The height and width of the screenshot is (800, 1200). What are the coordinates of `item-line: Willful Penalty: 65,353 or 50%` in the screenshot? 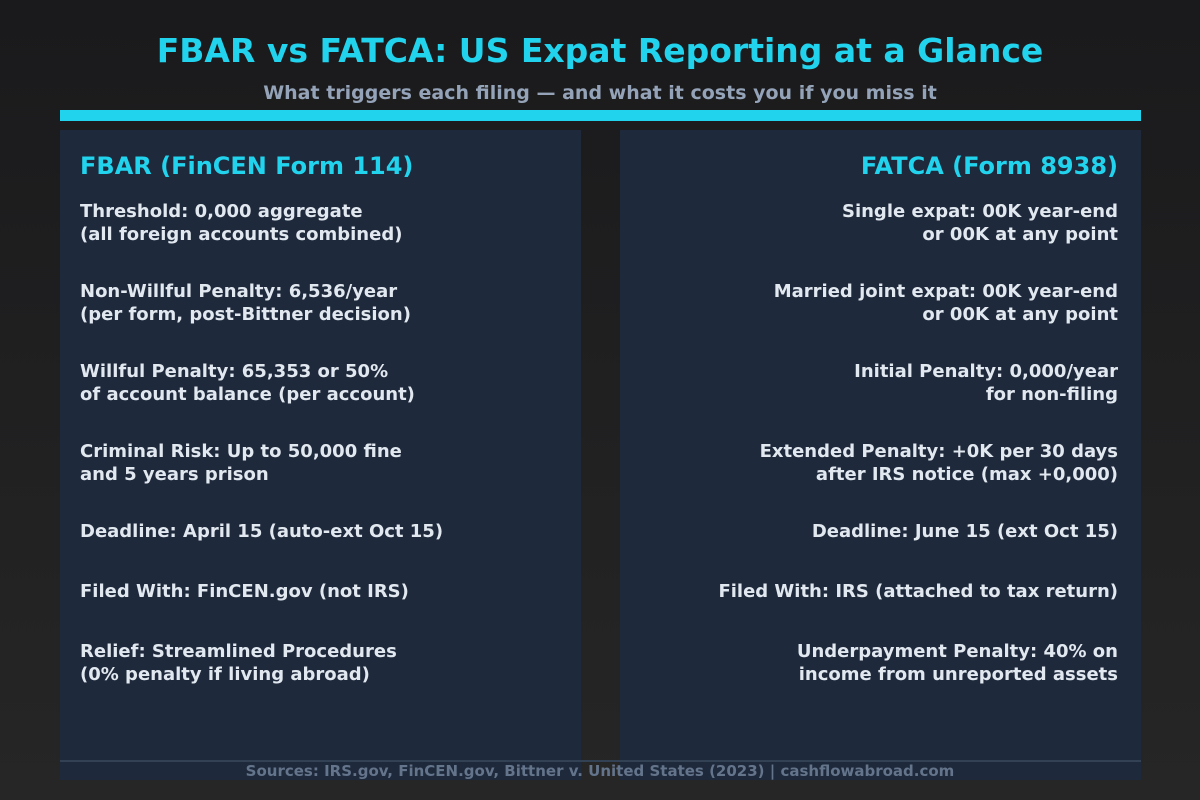 It's located at (234, 371).